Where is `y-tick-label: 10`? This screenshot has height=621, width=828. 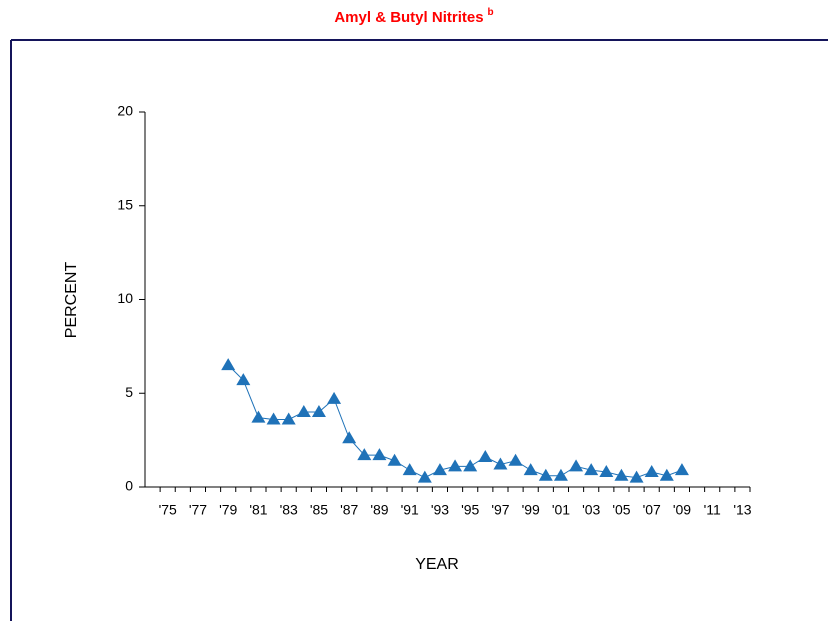
y-tick-label: 10 is located at coordinates (125, 298).